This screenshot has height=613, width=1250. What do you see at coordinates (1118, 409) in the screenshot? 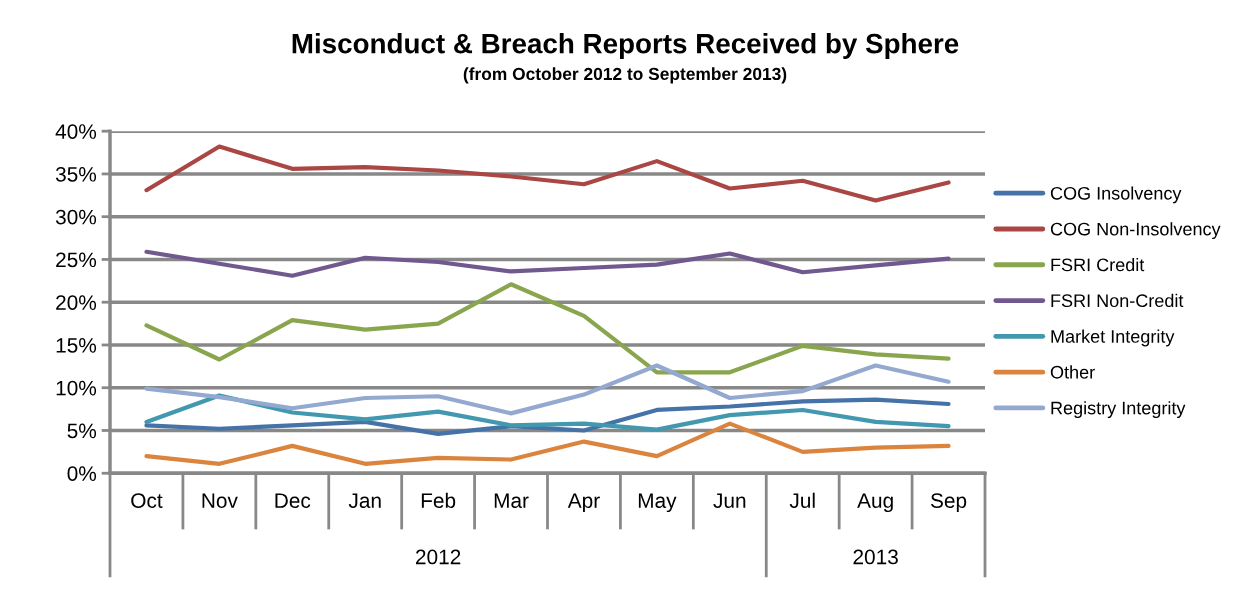
I see `legend-label: Registry Integrity` at bounding box center [1118, 409].